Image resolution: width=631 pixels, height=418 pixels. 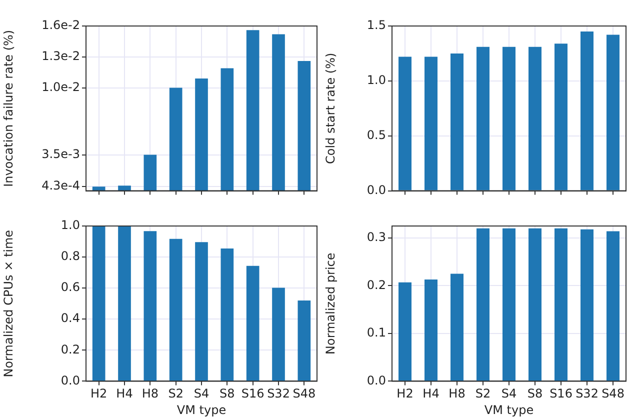 What do you see at coordinates (376, 333) in the screenshot?
I see `y-tick-label: 0.1` at bounding box center [376, 333].